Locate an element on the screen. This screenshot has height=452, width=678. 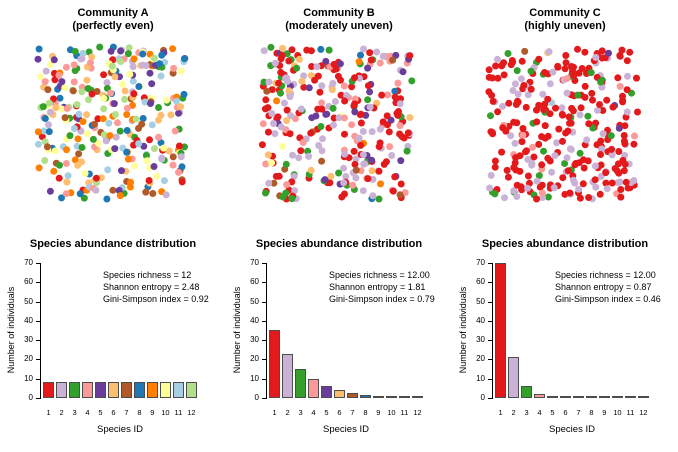
y-tick-label: 0 is located at coordinates (256, 397).